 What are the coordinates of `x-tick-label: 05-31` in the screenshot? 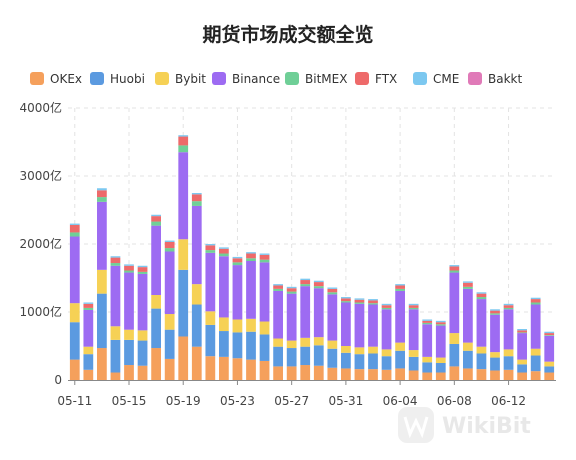 It's located at (345, 401).